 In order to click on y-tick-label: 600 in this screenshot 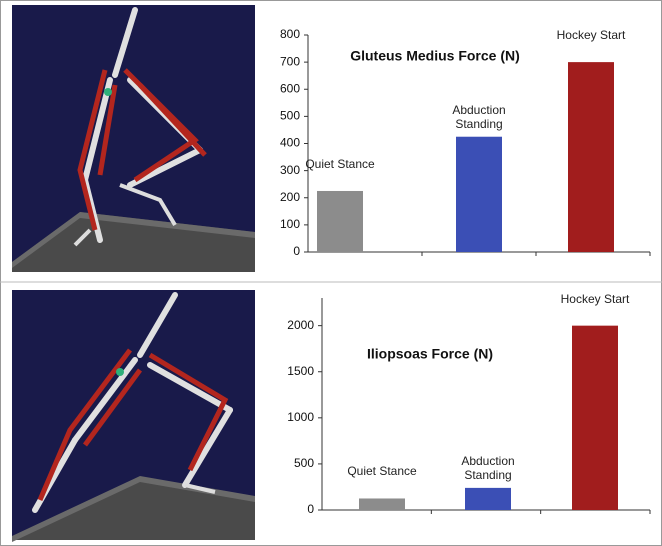, I will do `click(290, 88)`.